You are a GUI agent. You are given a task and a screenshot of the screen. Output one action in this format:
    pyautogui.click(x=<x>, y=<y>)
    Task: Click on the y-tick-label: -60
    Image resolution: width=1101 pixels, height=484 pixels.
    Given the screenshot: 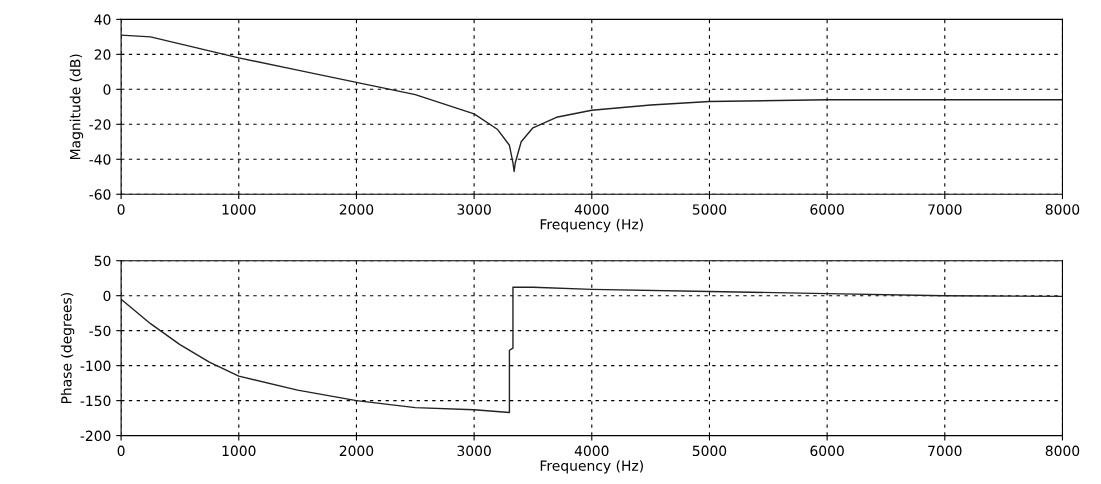 What is the action you would take?
    pyautogui.click(x=100, y=194)
    